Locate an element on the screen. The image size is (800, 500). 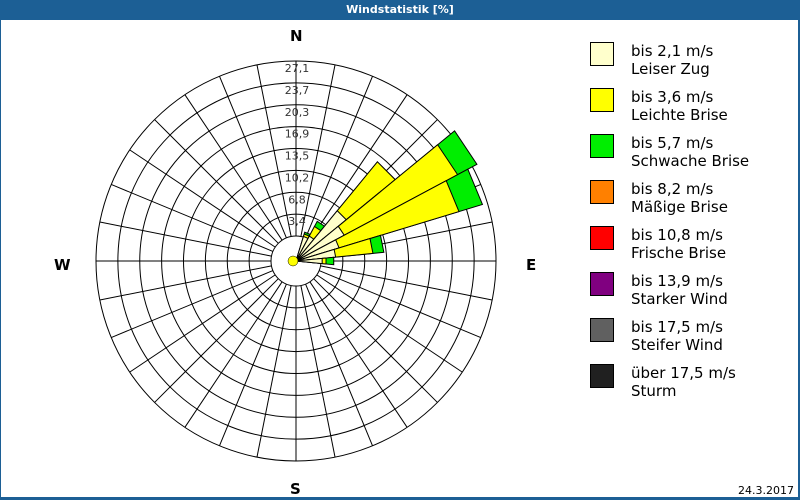
ring-label: 16,9 is located at coordinates (297, 134).